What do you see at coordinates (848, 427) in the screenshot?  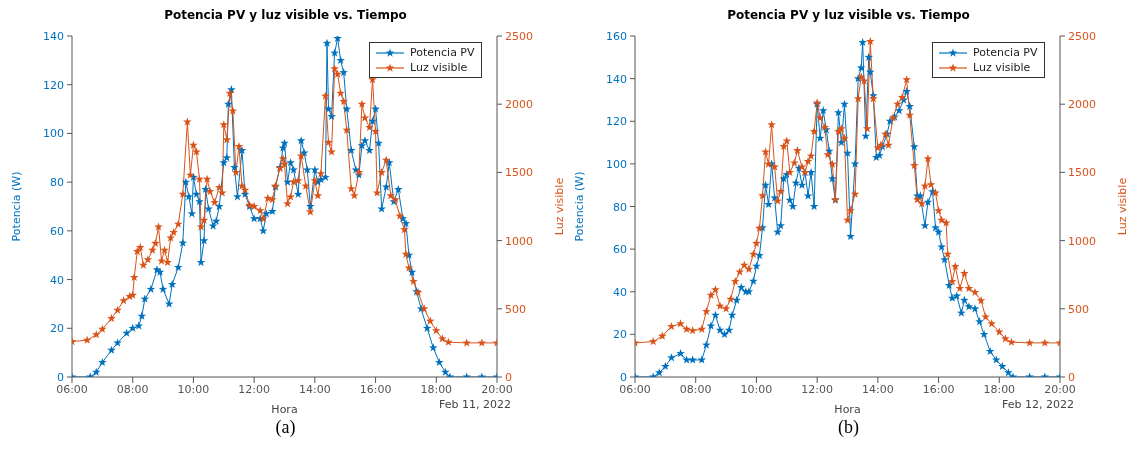 I see `text: (b)` at bounding box center [848, 427].